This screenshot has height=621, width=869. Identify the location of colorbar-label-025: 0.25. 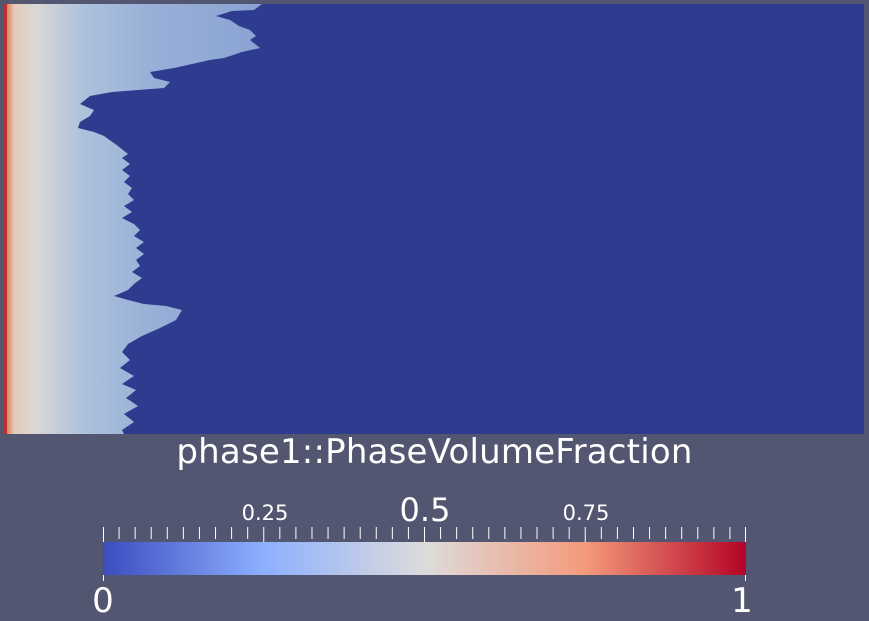
(265, 513).